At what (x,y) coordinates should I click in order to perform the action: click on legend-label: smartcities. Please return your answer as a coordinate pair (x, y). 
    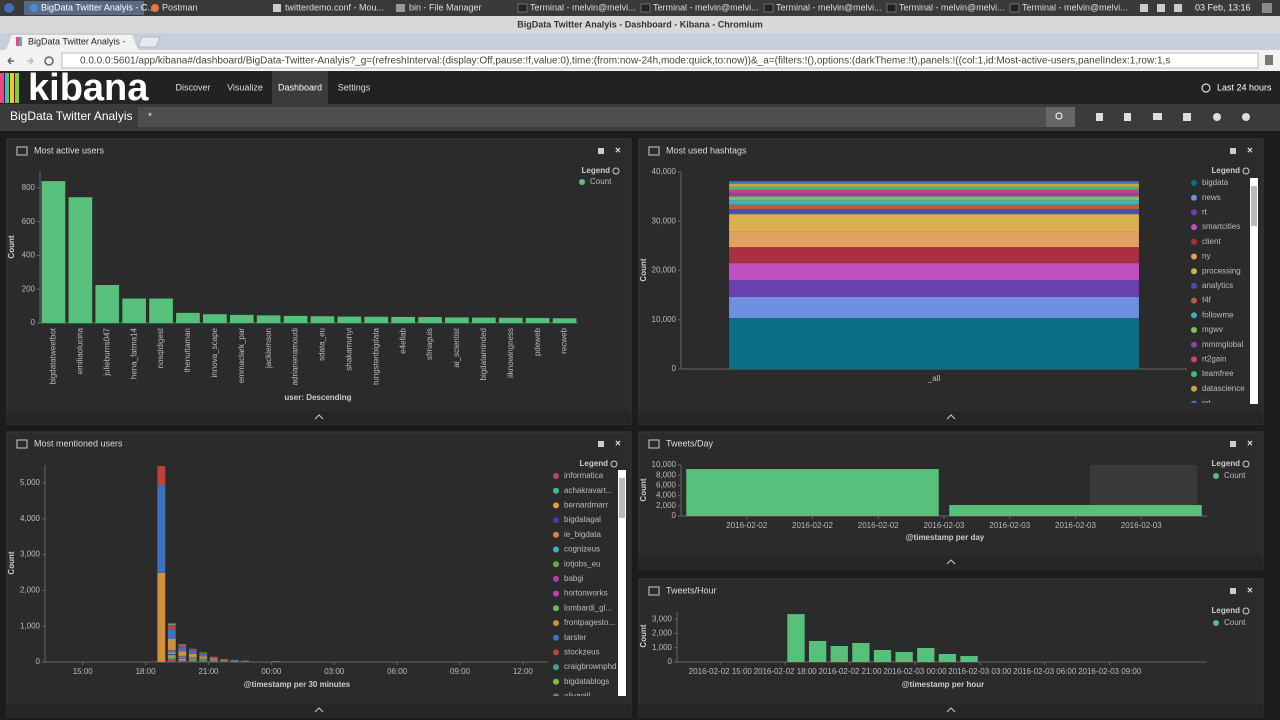
    Looking at the image, I should click on (1221, 226).